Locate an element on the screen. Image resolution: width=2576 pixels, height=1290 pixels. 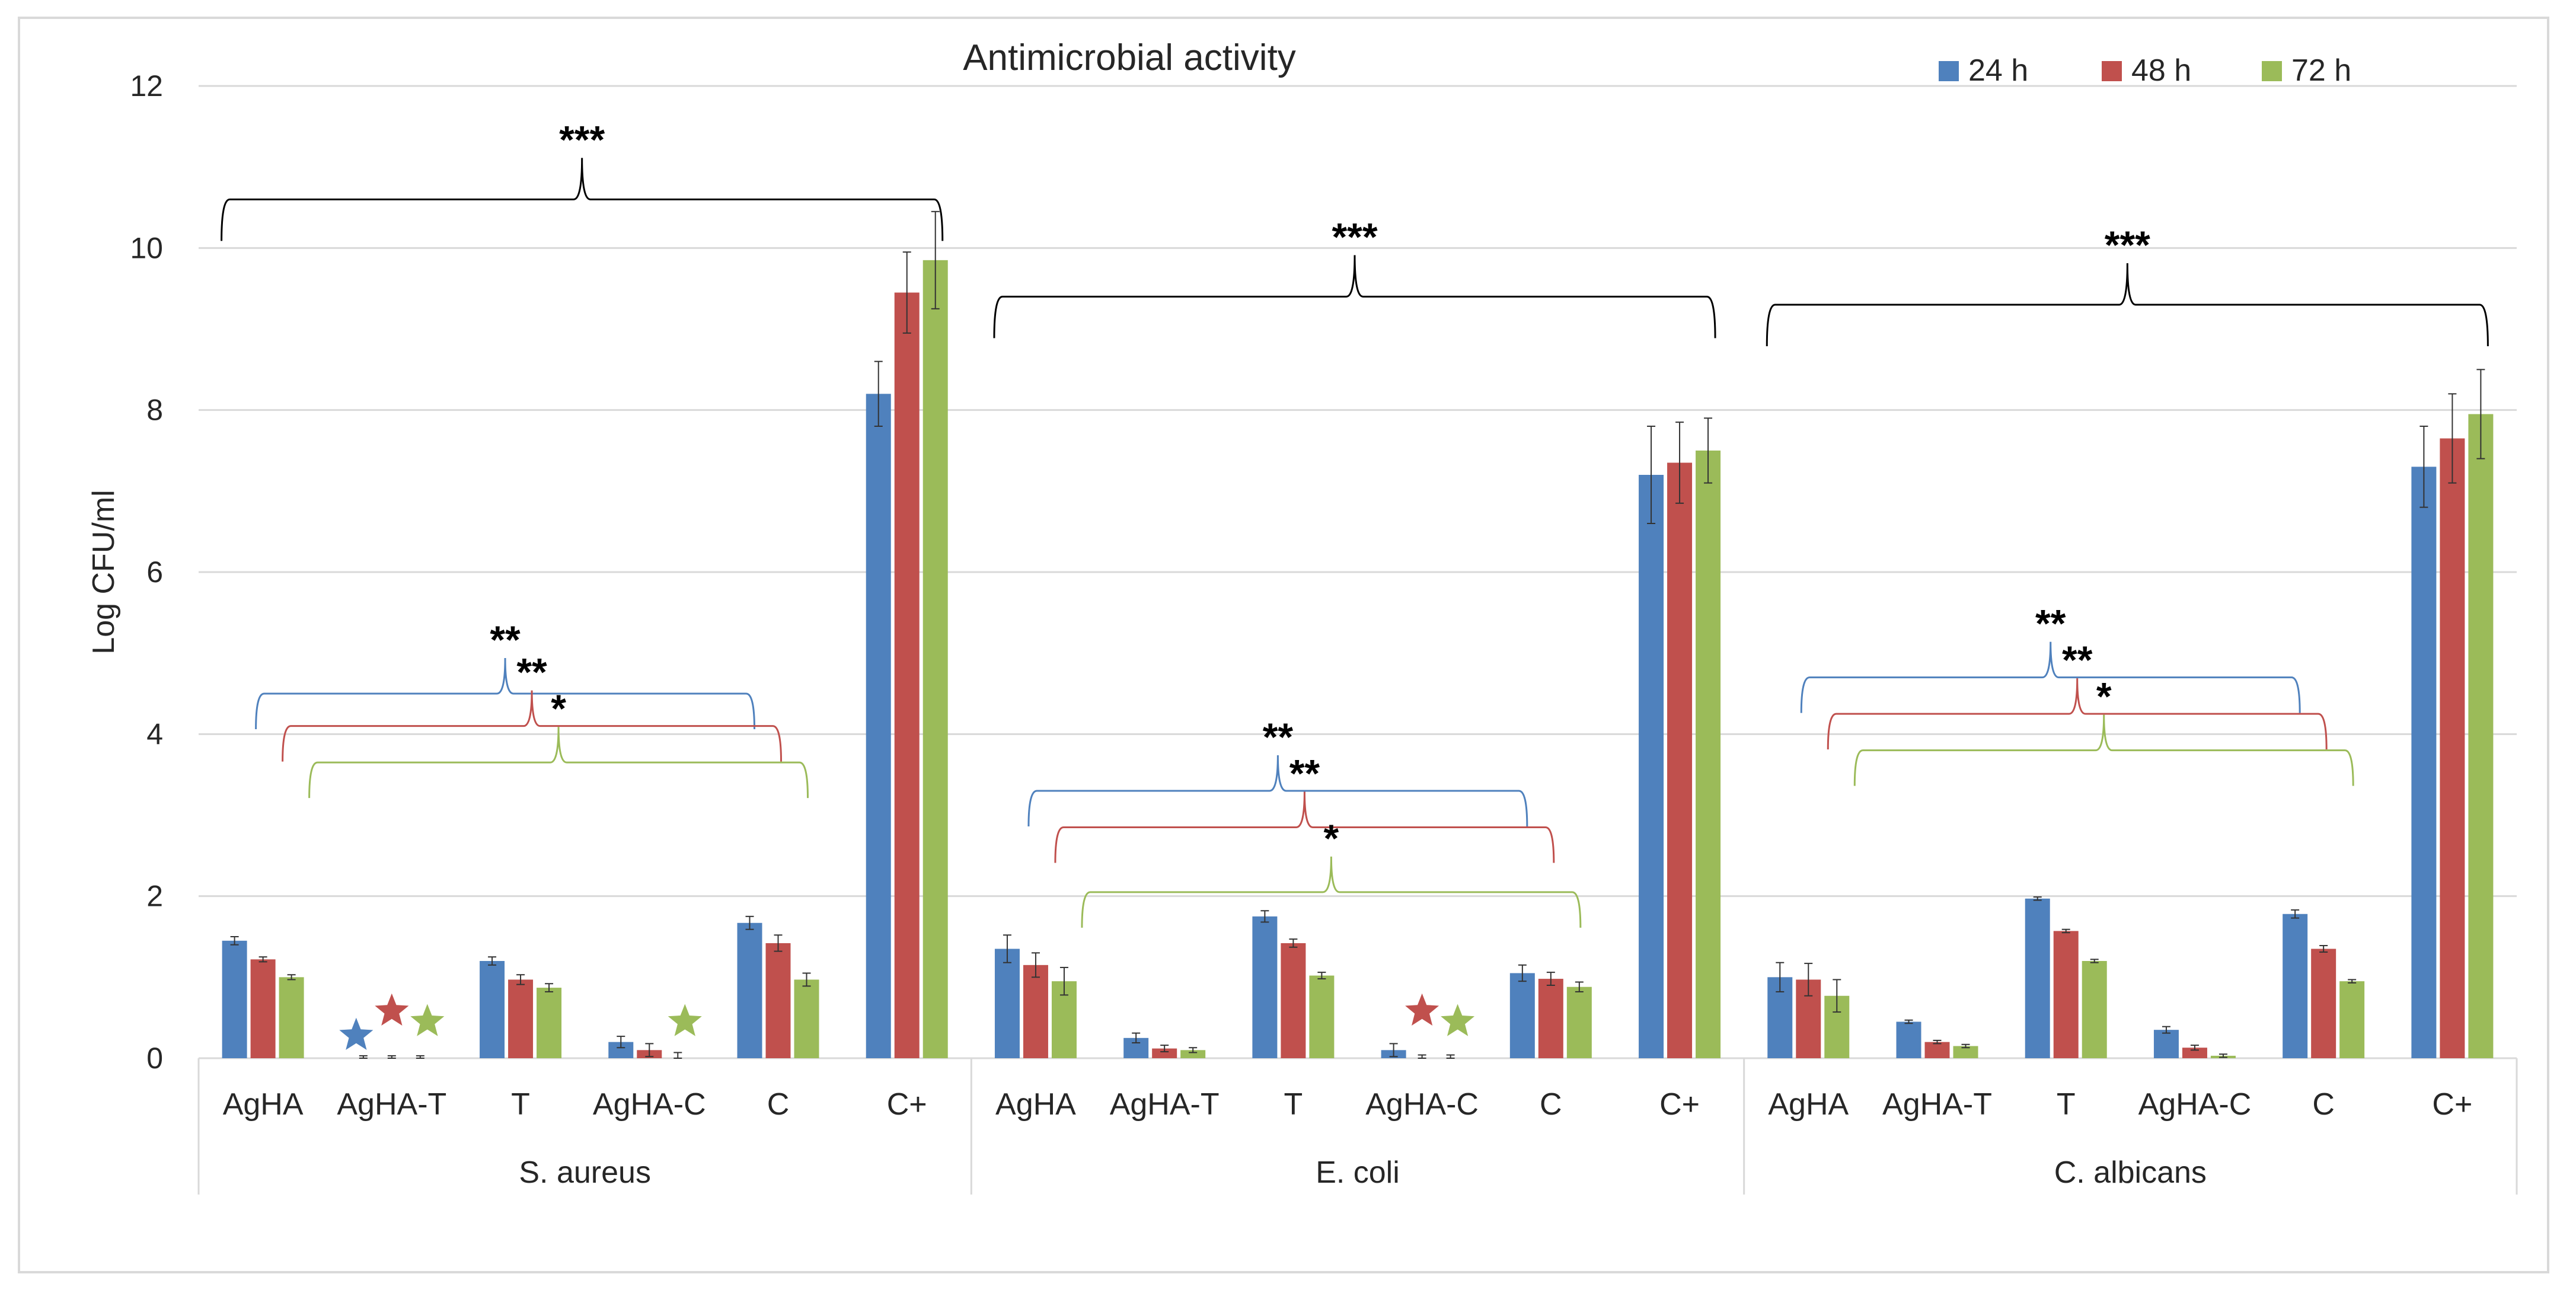
legend-label: 48 h is located at coordinates (2161, 70).